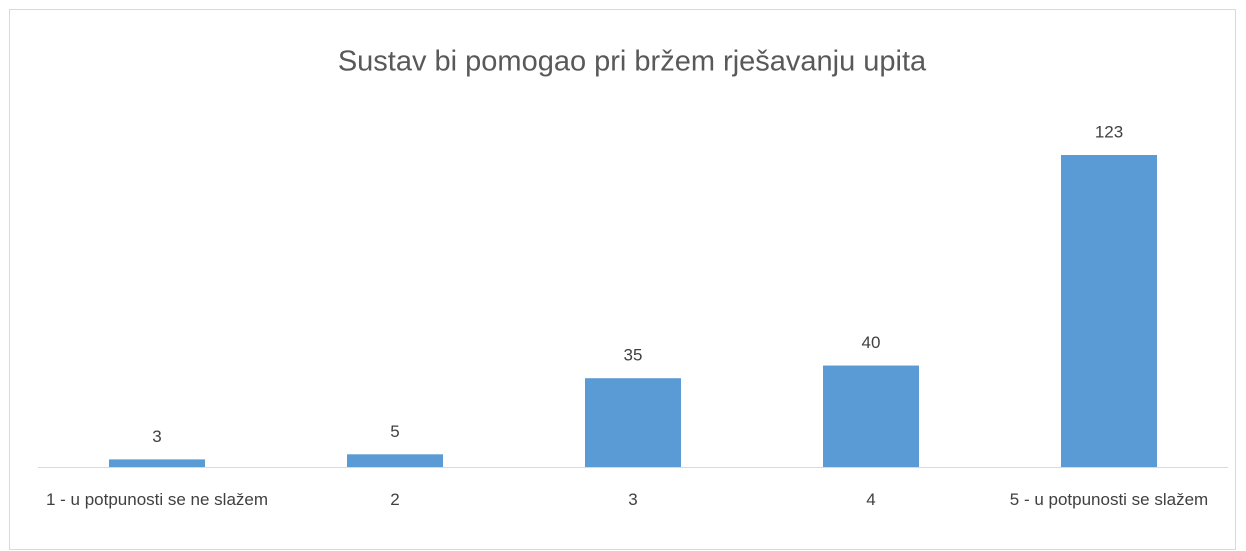  I want to click on x-tick-label-box: 3, so click(633, 499).